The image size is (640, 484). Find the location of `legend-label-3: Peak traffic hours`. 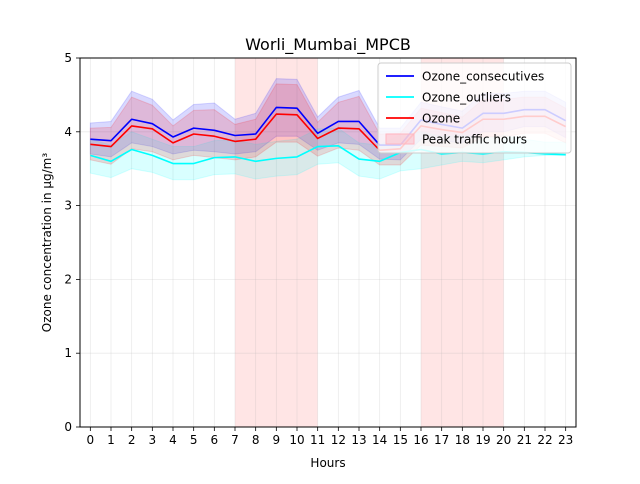

legend-label-3: Peak traffic hours is located at coordinates (474, 140).